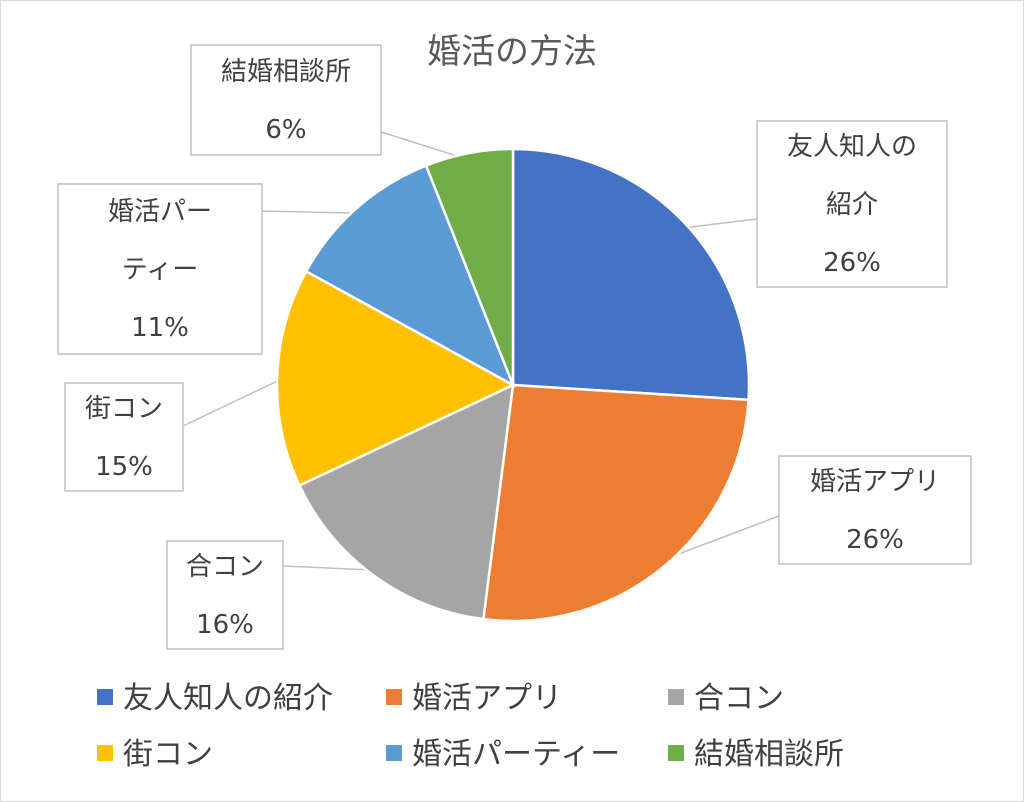 The width and height of the screenshot is (1024, 802). Describe the element at coordinates (233, 402) in the screenshot. I see `leader-line-machikon` at that location.